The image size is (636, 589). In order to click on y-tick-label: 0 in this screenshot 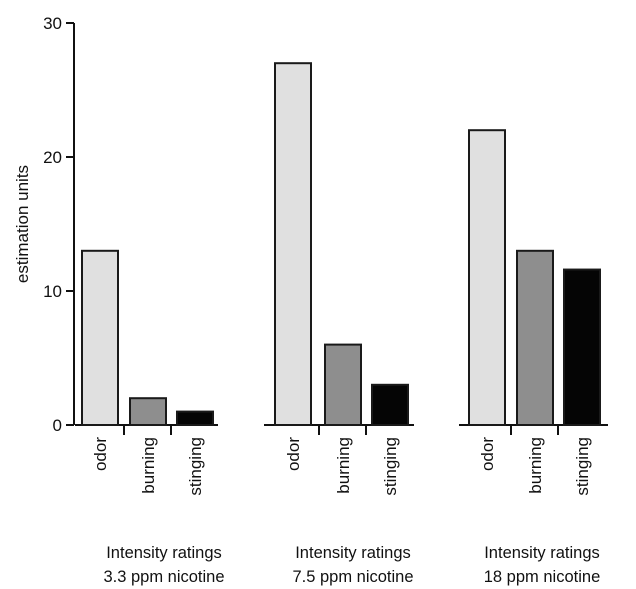, I will do `click(57, 425)`.